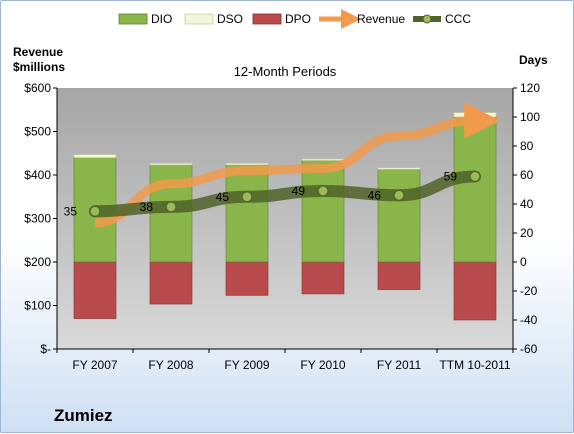 The image size is (574, 434). What do you see at coordinates (161, 19) in the screenshot?
I see `legend-label: DIO` at bounding box center [161, 19].